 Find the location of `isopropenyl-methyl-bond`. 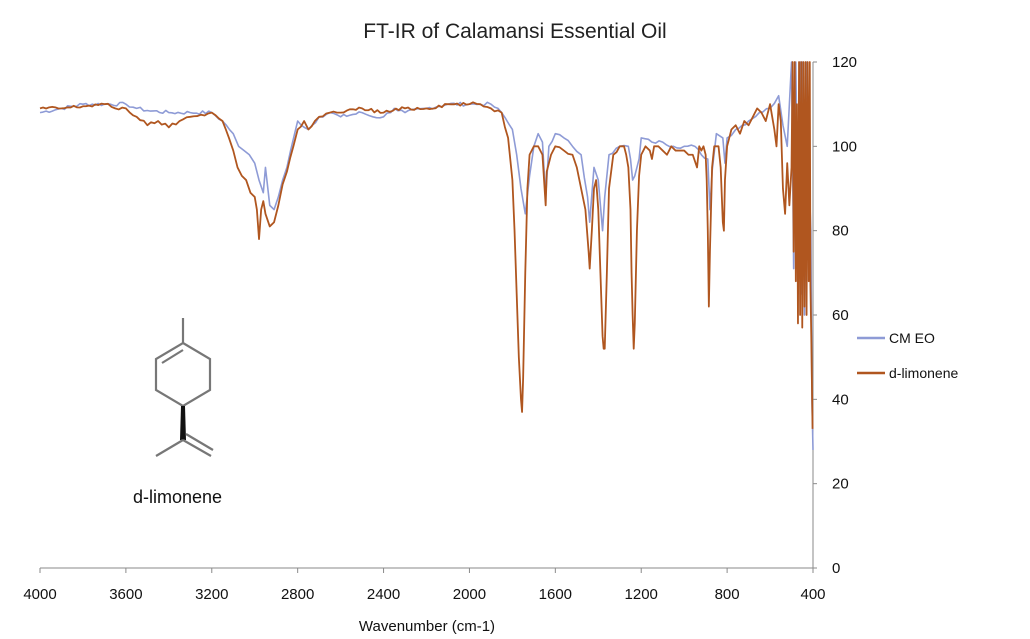

isopropenyl-methyl-bond is located at coordinates (169, 448).